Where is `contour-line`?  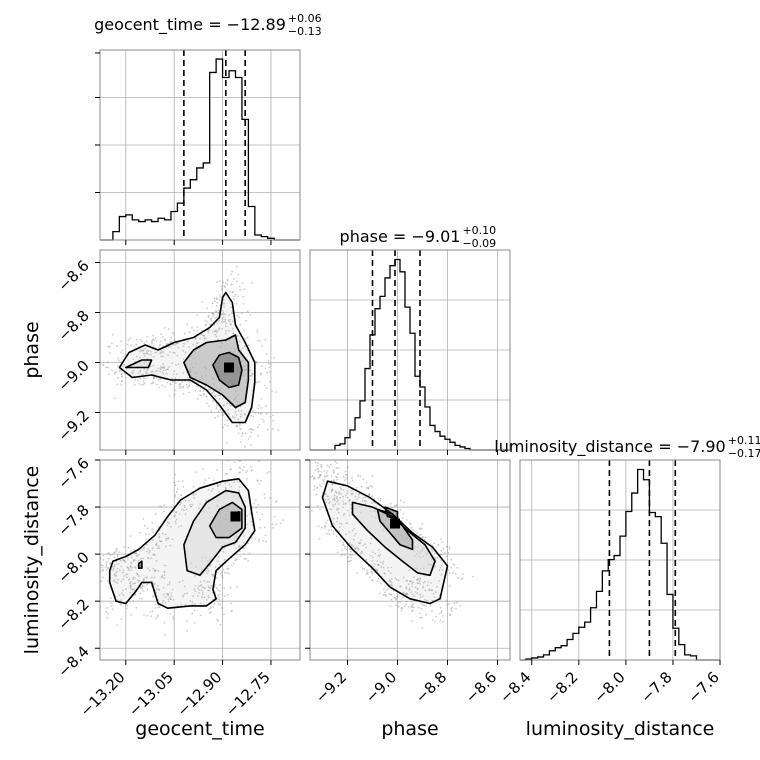 contour-line is located at coordinates (391, 513).